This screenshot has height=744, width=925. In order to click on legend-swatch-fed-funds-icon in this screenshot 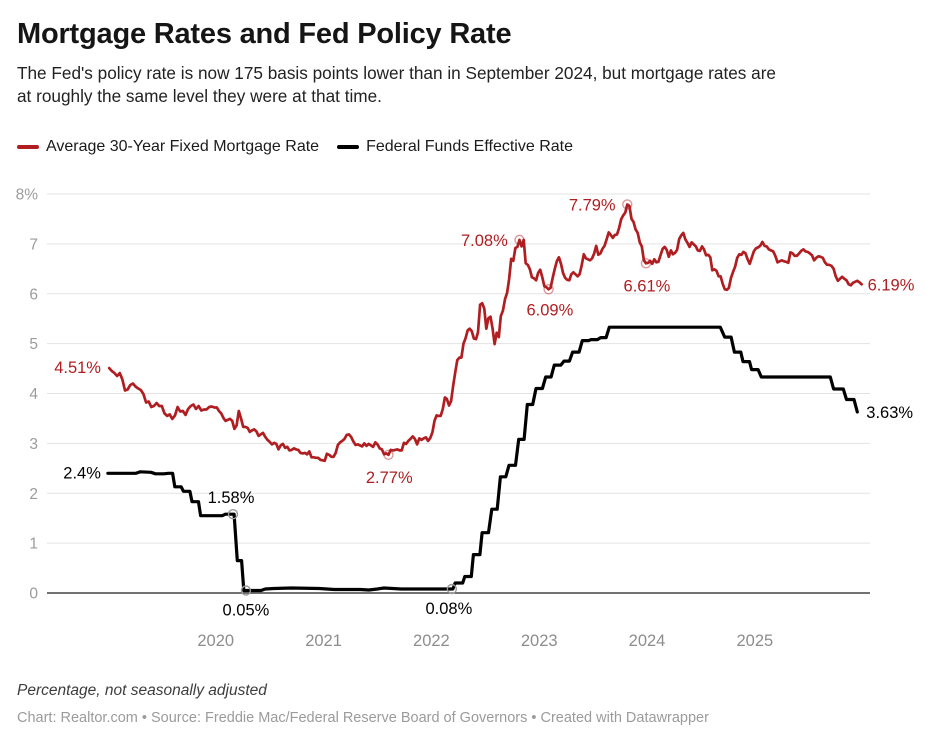, I will do `click(348, 147)`.